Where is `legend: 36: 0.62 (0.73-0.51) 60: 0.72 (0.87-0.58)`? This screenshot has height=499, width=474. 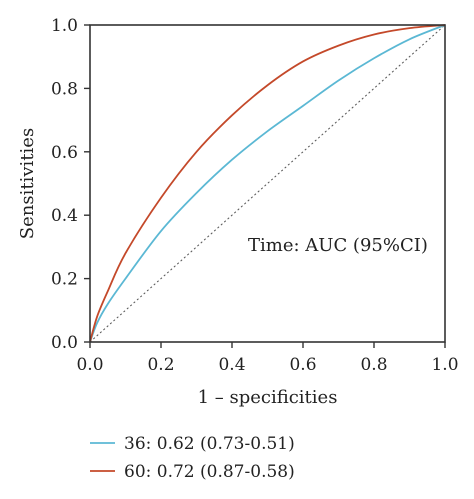
legend: 36: 0.62 (0.73-0.51) 60: 0.72 (0.87-0.58) is located at coordinates (192, 458).